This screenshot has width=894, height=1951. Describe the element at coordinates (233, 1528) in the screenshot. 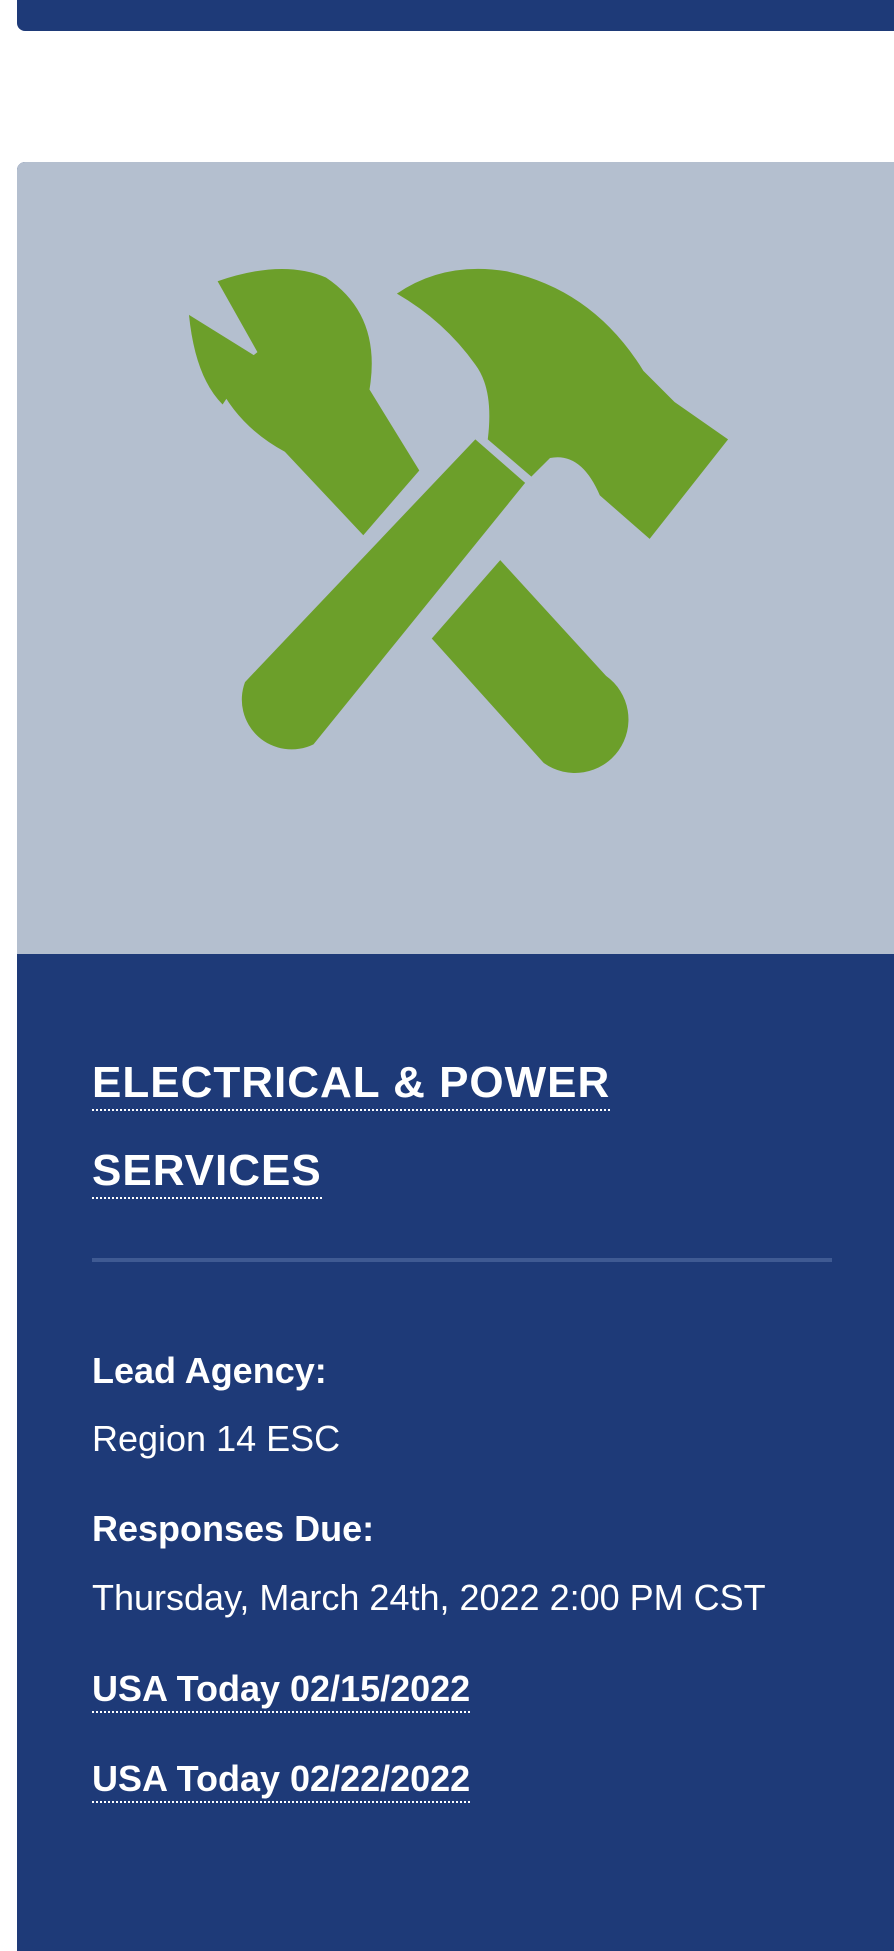

I see `responses-due-label: Responses Due:` at that location.